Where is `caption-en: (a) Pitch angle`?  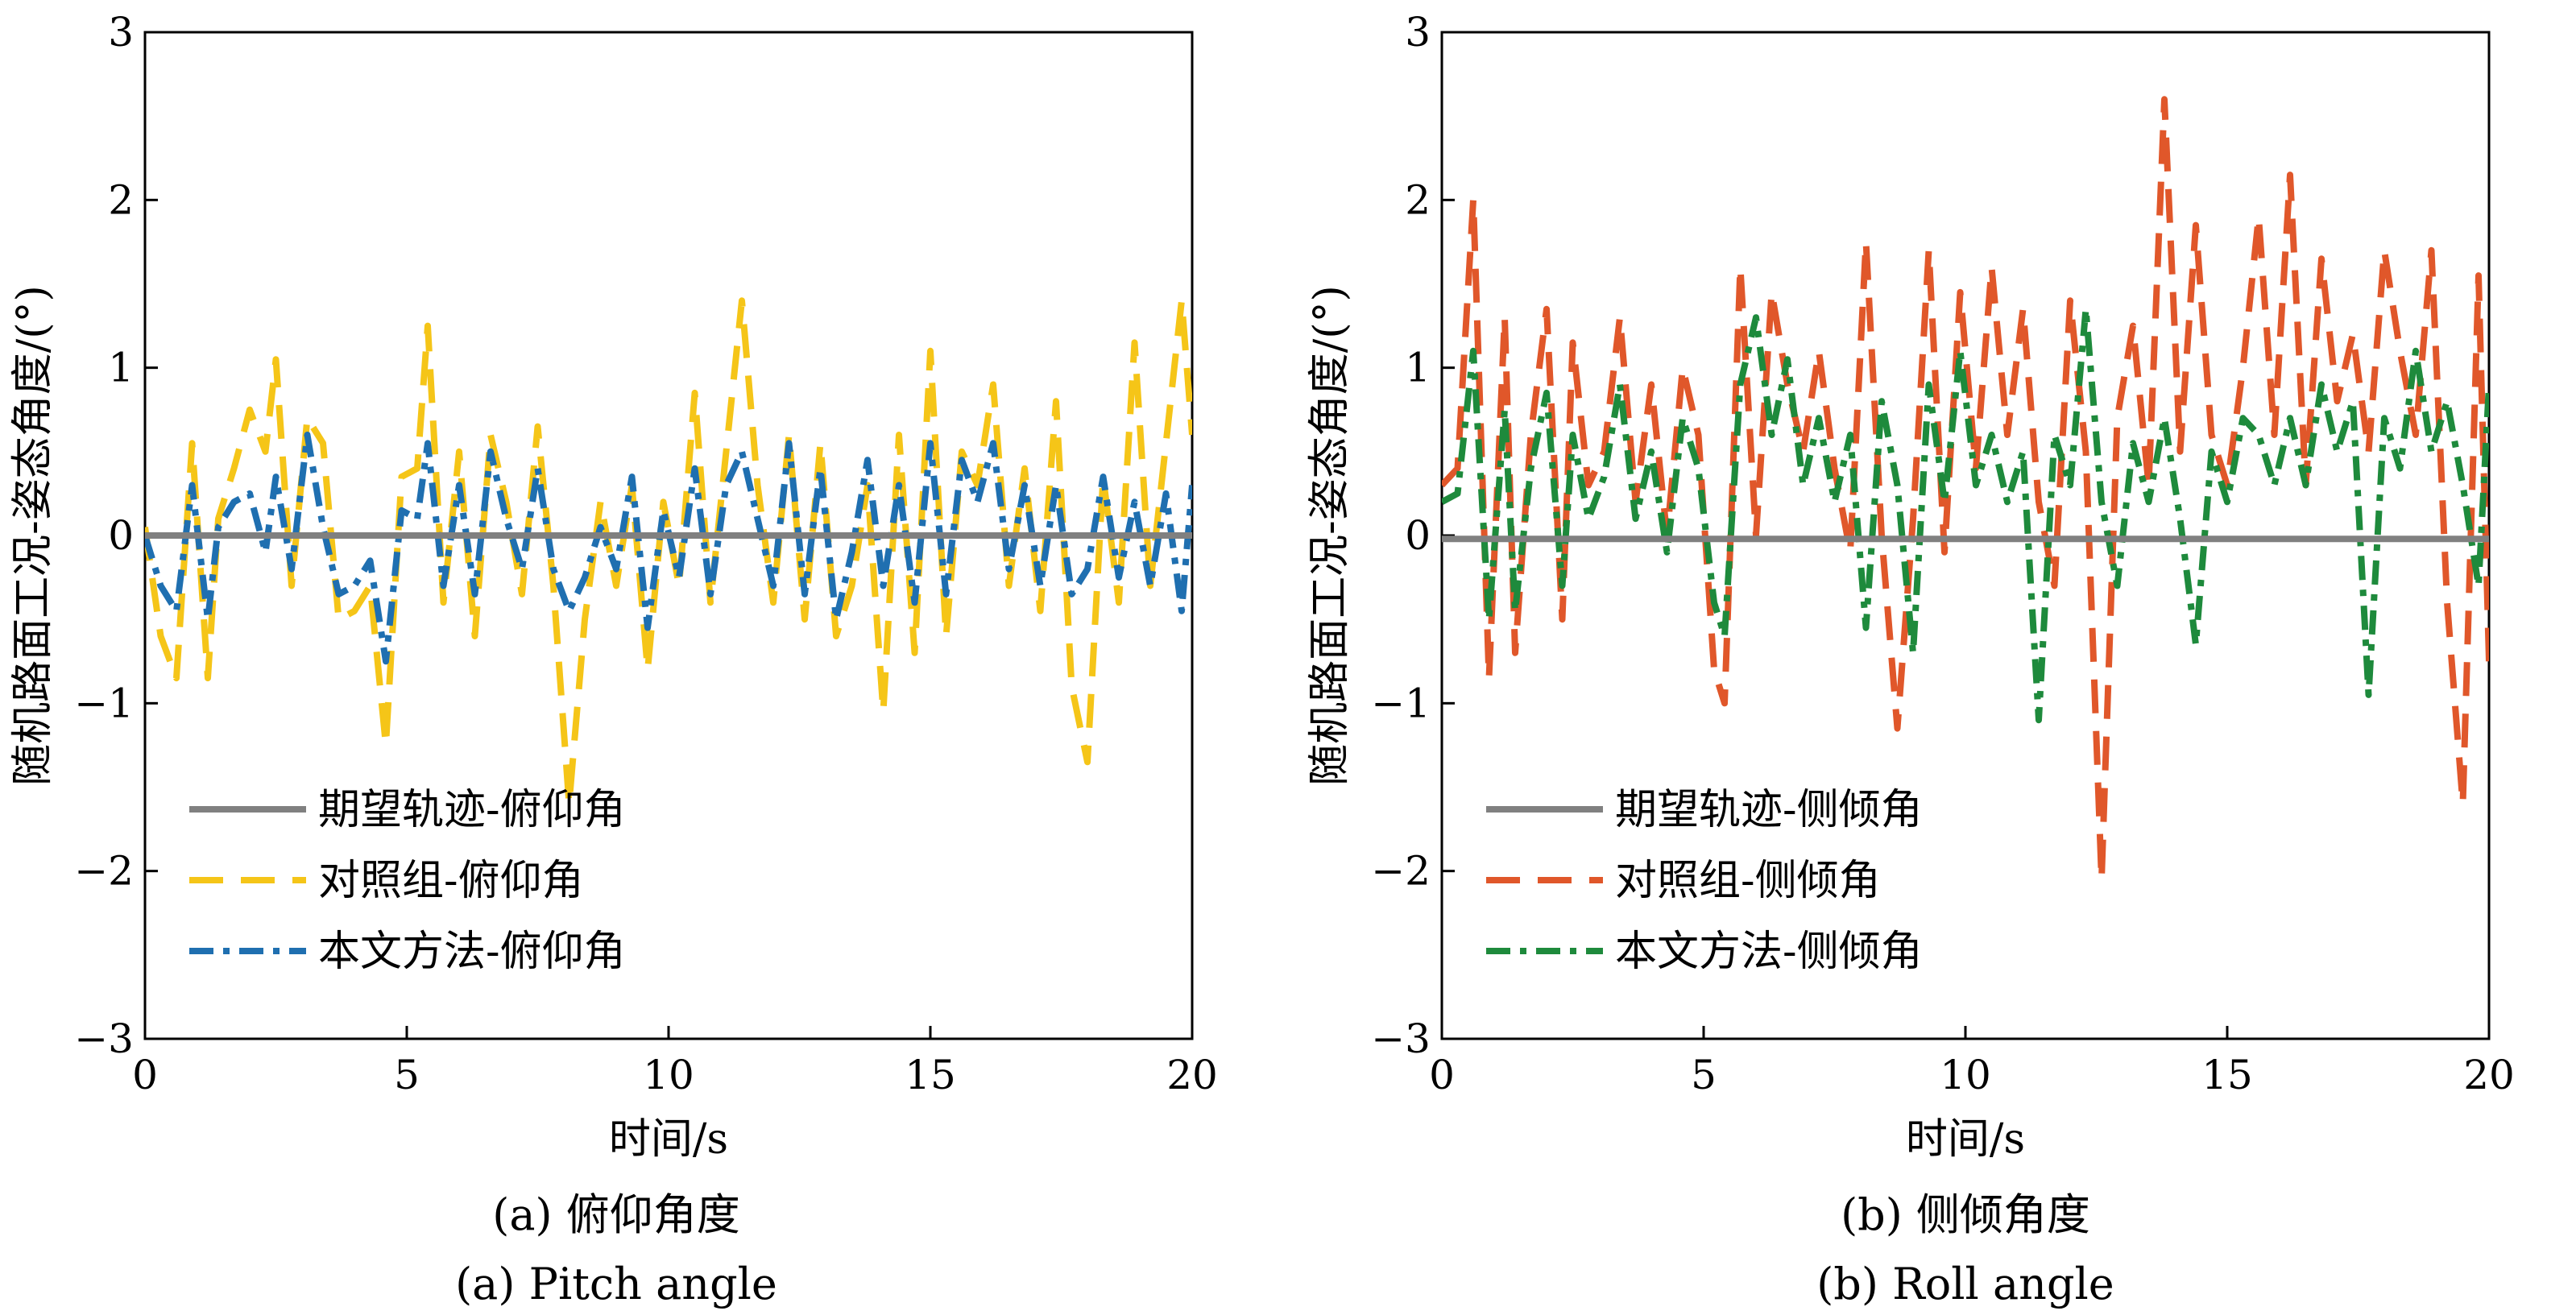 caption-en: (a) Pitch angle is located at coordinates (616, 1284).